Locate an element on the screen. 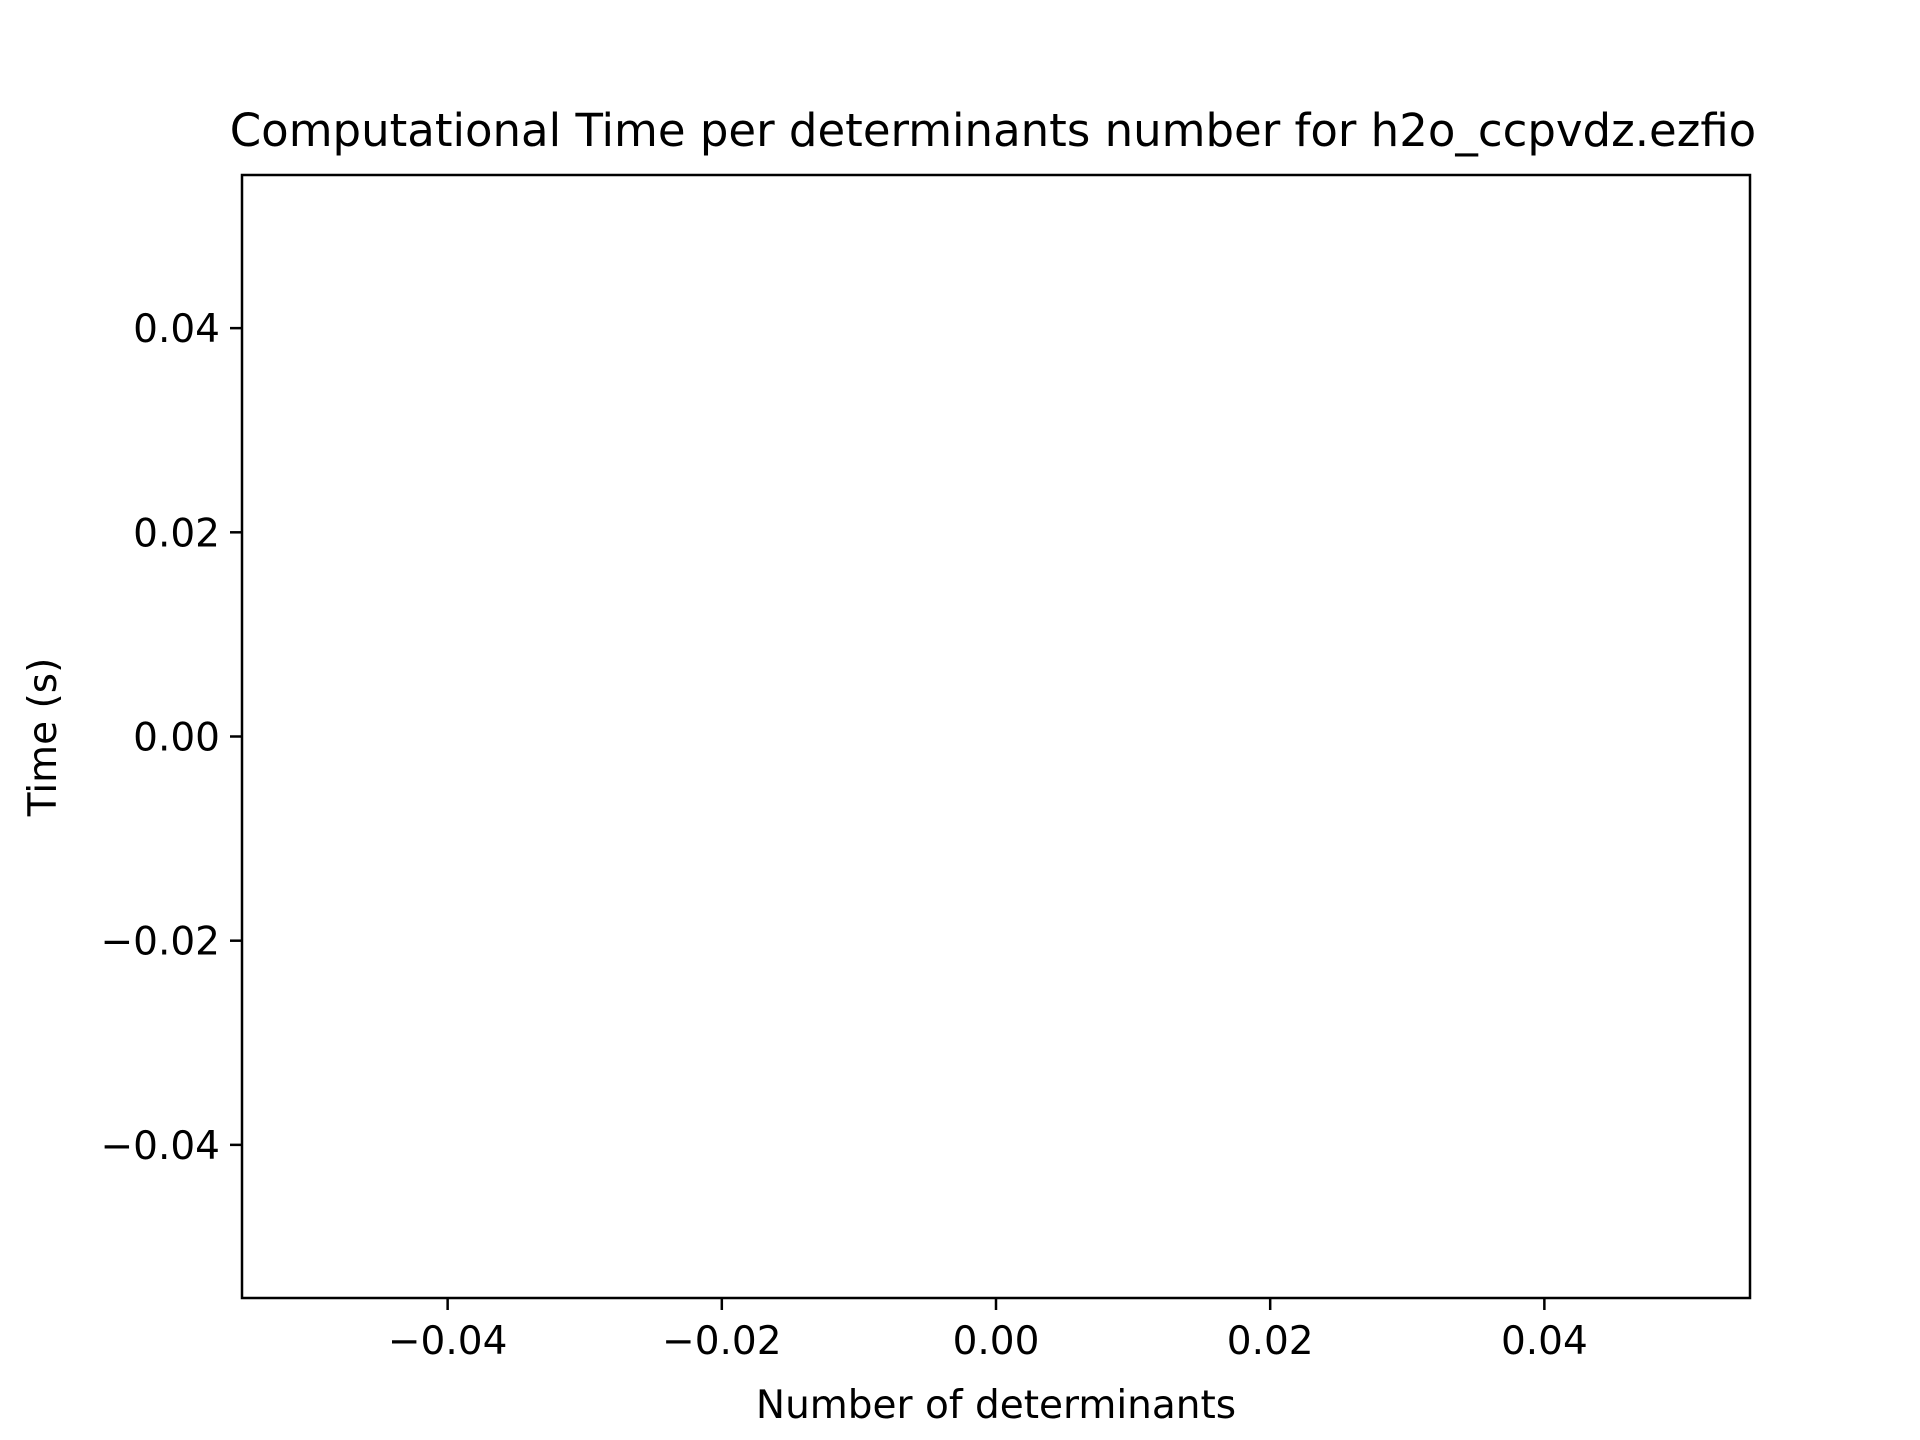 Image resolution: width=1920 pixels, height=1440 pixels. x-tick-label: −0.04 is located at coordinates (448, 1341).